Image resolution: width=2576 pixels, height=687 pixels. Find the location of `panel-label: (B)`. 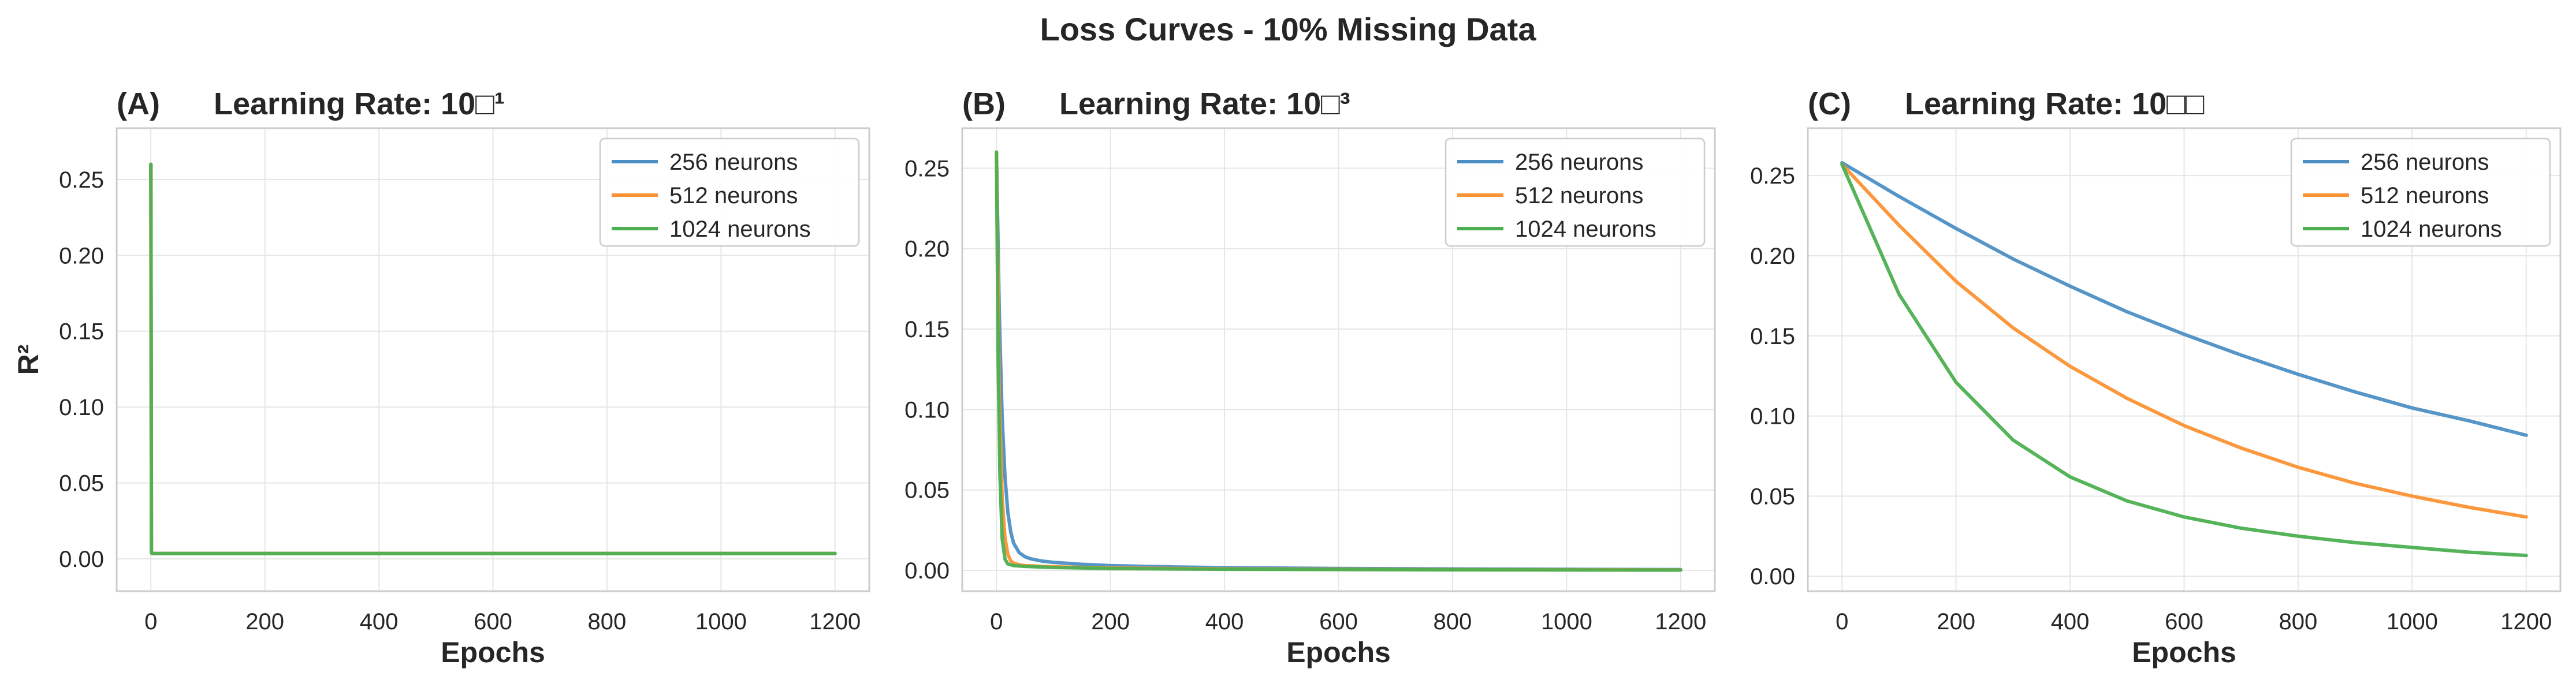

panel-label: (B) is located at coordinates (984, 104).